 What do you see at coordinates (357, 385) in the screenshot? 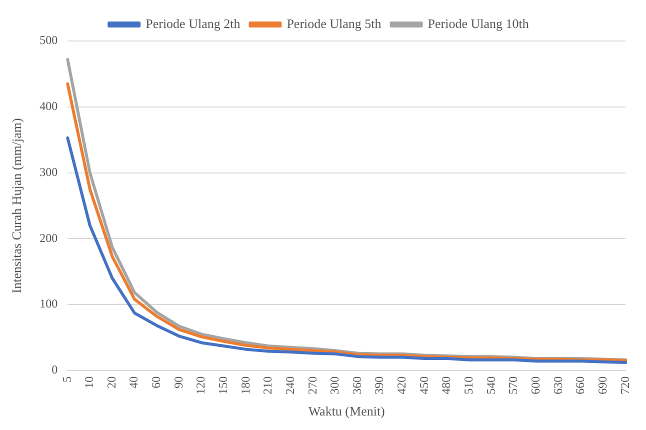
I see `x-tick-label: 360` at bounding box center [357, 385].